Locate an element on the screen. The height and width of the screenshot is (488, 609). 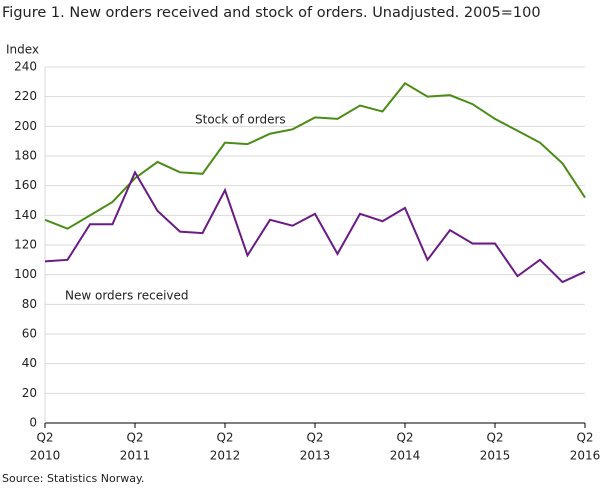
y-tick-label: 220 is located at coordinates (25, 96).